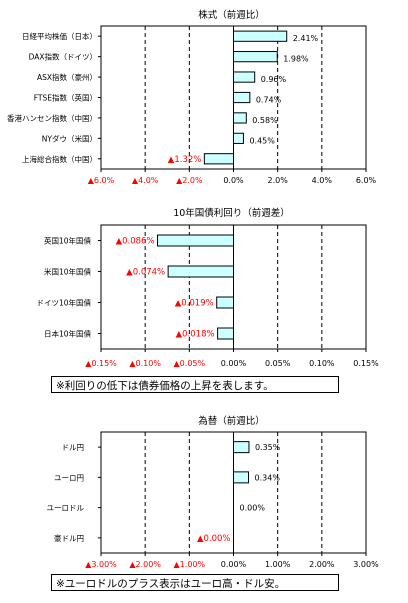 The width and height of the screenshot is (408, 603). Describe the element at coordinates (73, 447) in the screenshot. I see `category-label: ドル円` at that location.